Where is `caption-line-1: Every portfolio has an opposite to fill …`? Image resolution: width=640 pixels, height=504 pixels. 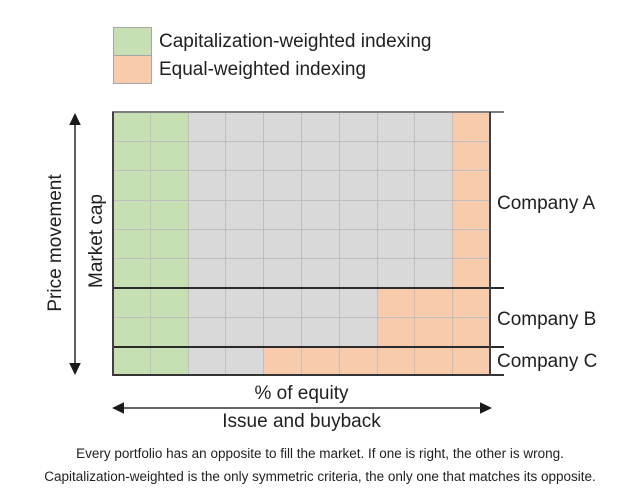
caption-line-1: Every portfolio has an opposite to fill … is located at coordinates (320, 453).